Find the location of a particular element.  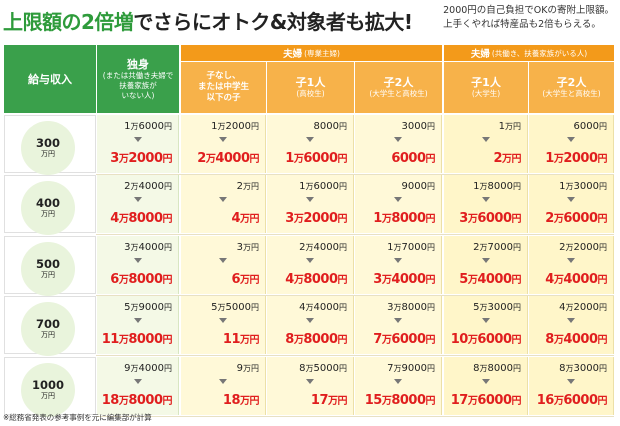

amount-man: 17 is located at coordinates (319, 400).